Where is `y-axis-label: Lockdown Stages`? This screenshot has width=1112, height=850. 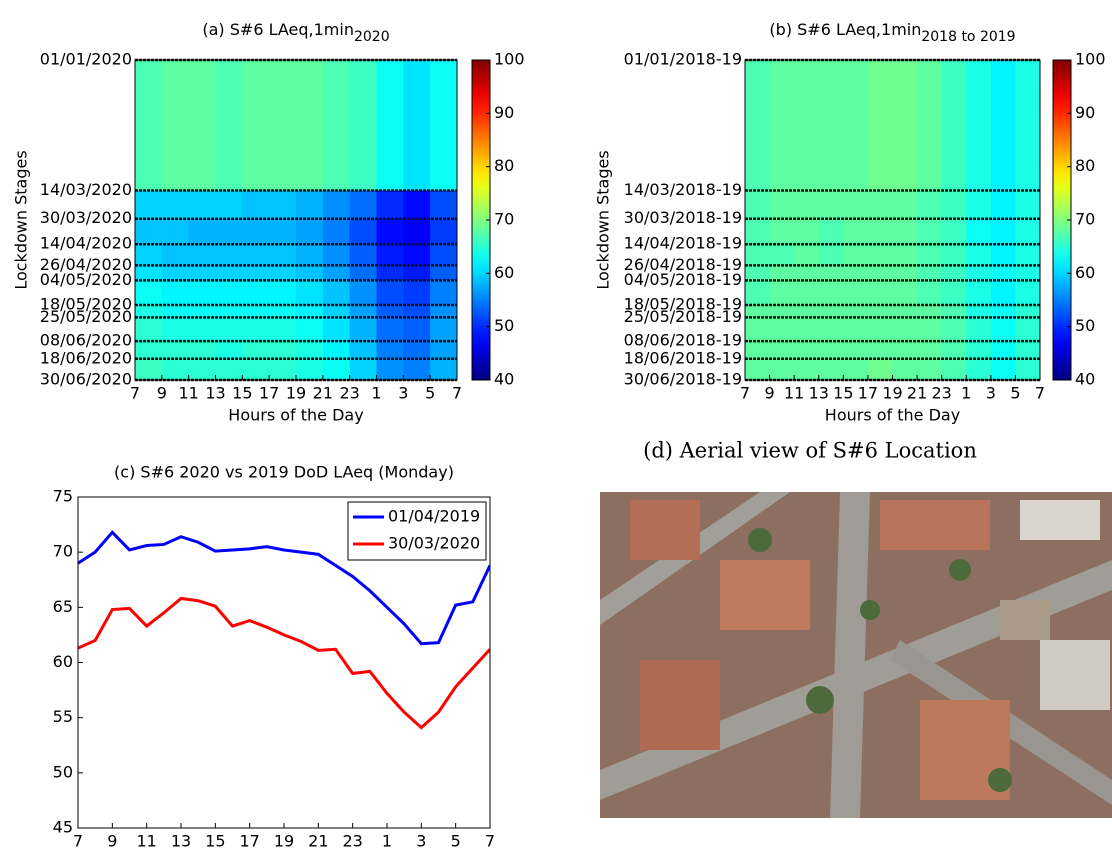
y-axis-label: Lockdown Stages is located at coordinates (21, 219).